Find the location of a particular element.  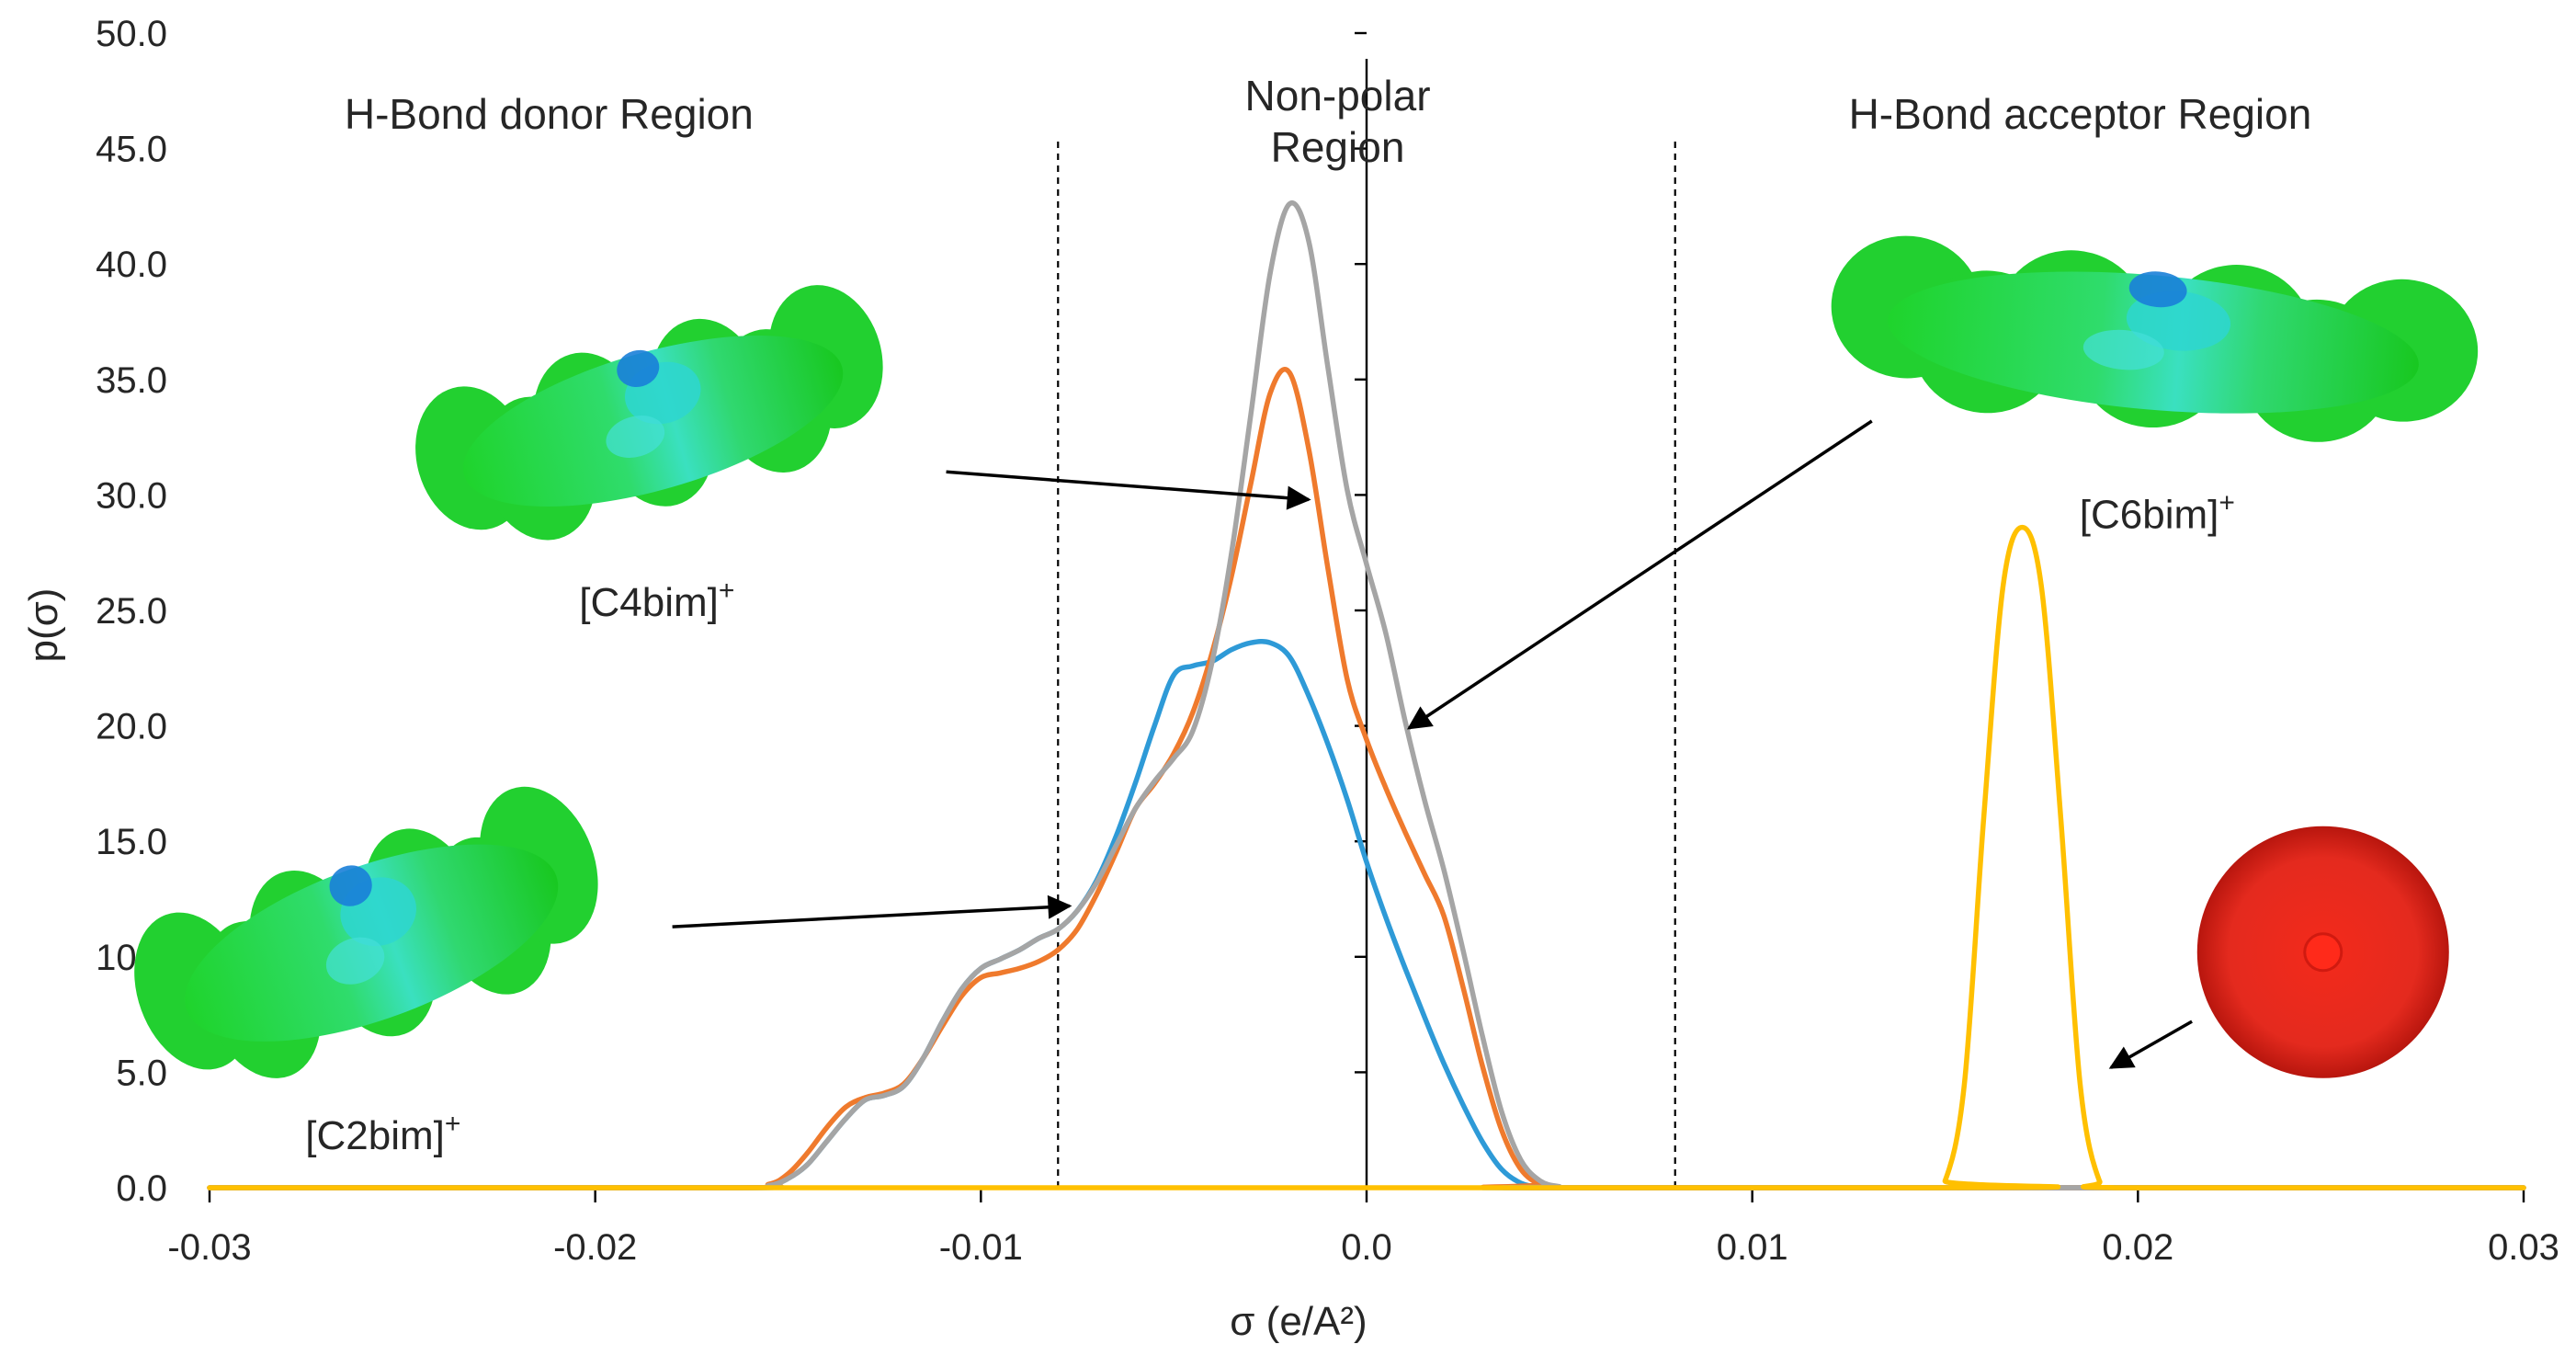

c6bim-pointer-arrow is located at coordinates (1639, 575).